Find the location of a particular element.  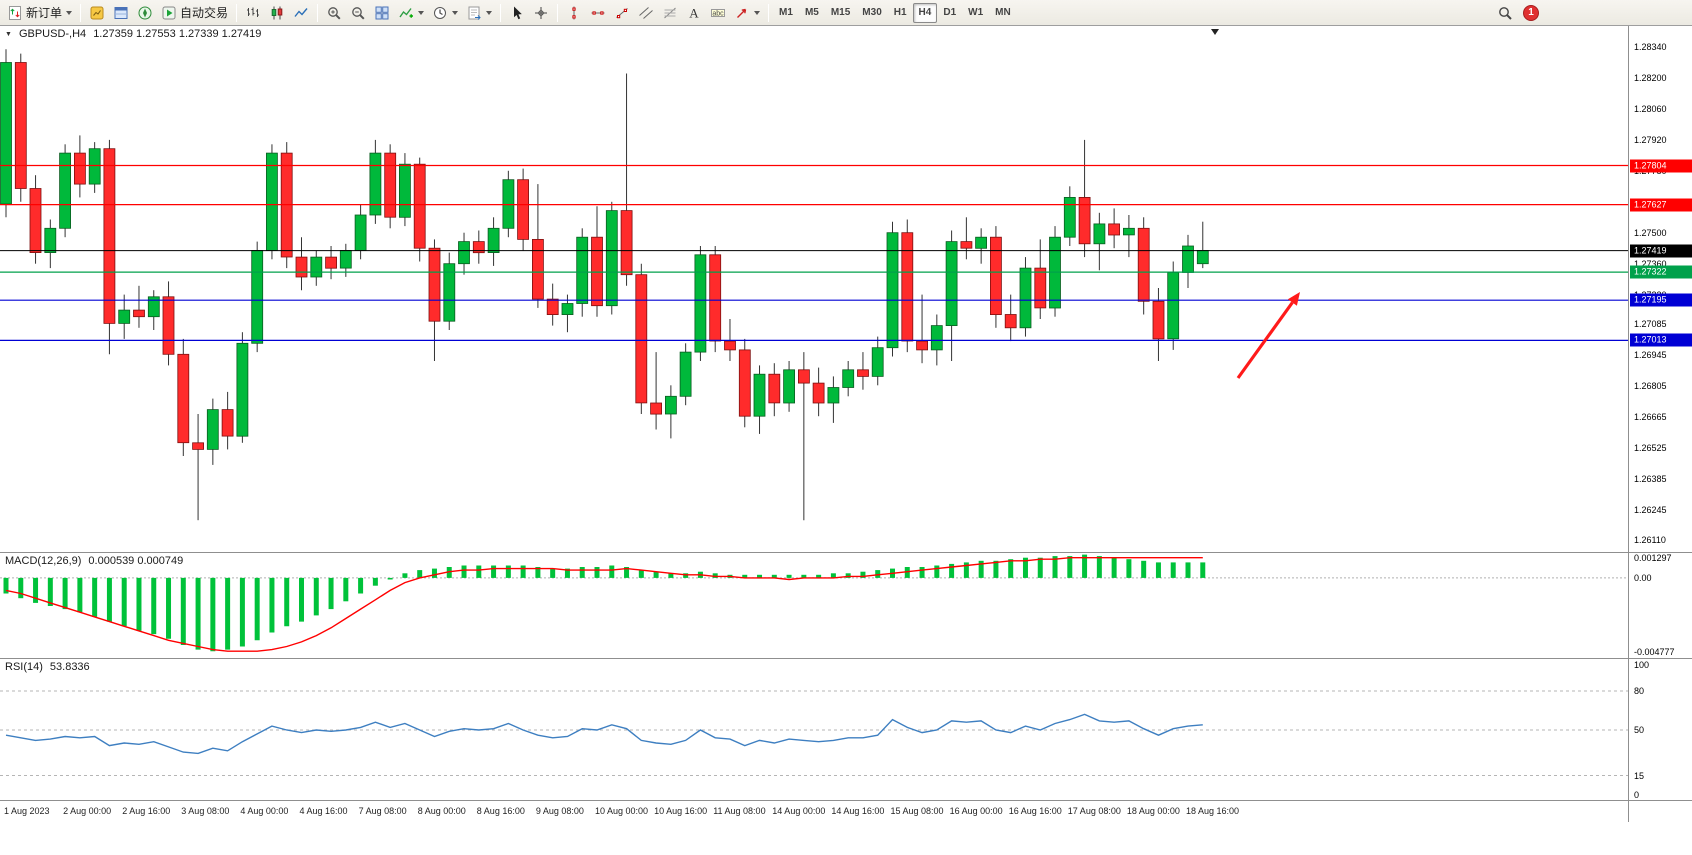

axis-tick: 1.26245 is located at coordinates (1650, 510).